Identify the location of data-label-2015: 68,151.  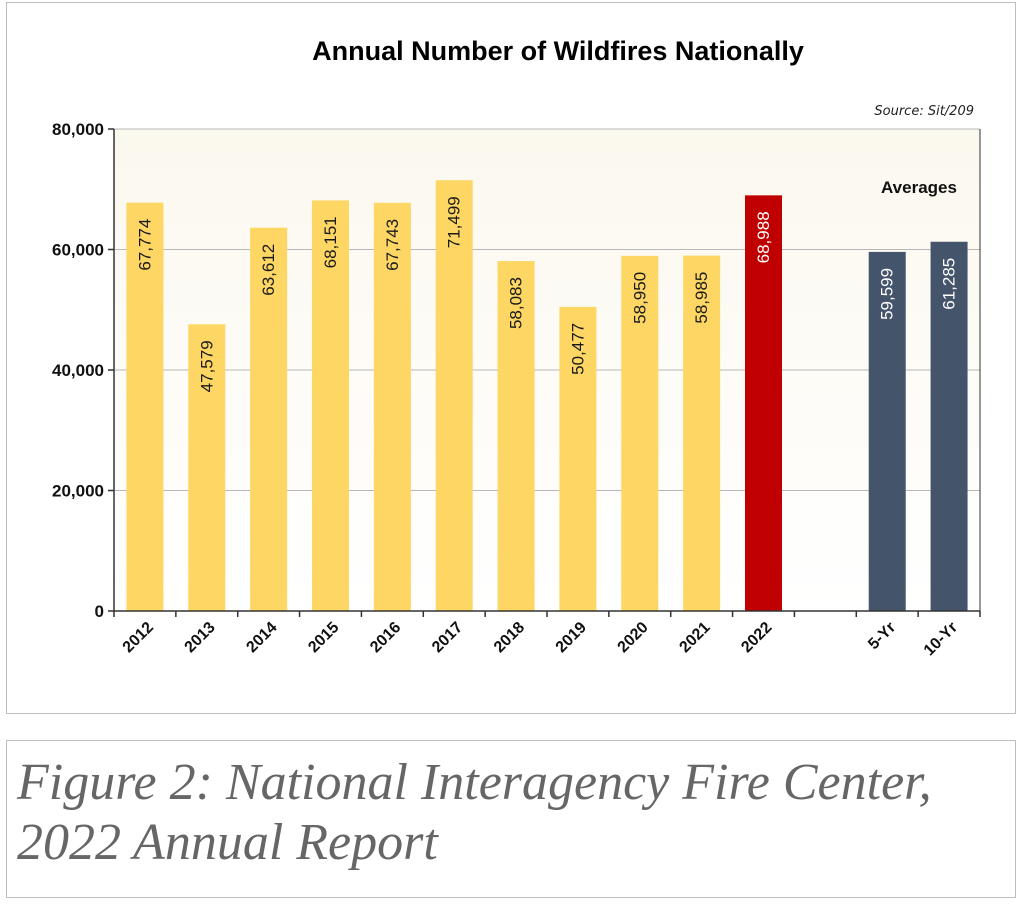
(330, 242).